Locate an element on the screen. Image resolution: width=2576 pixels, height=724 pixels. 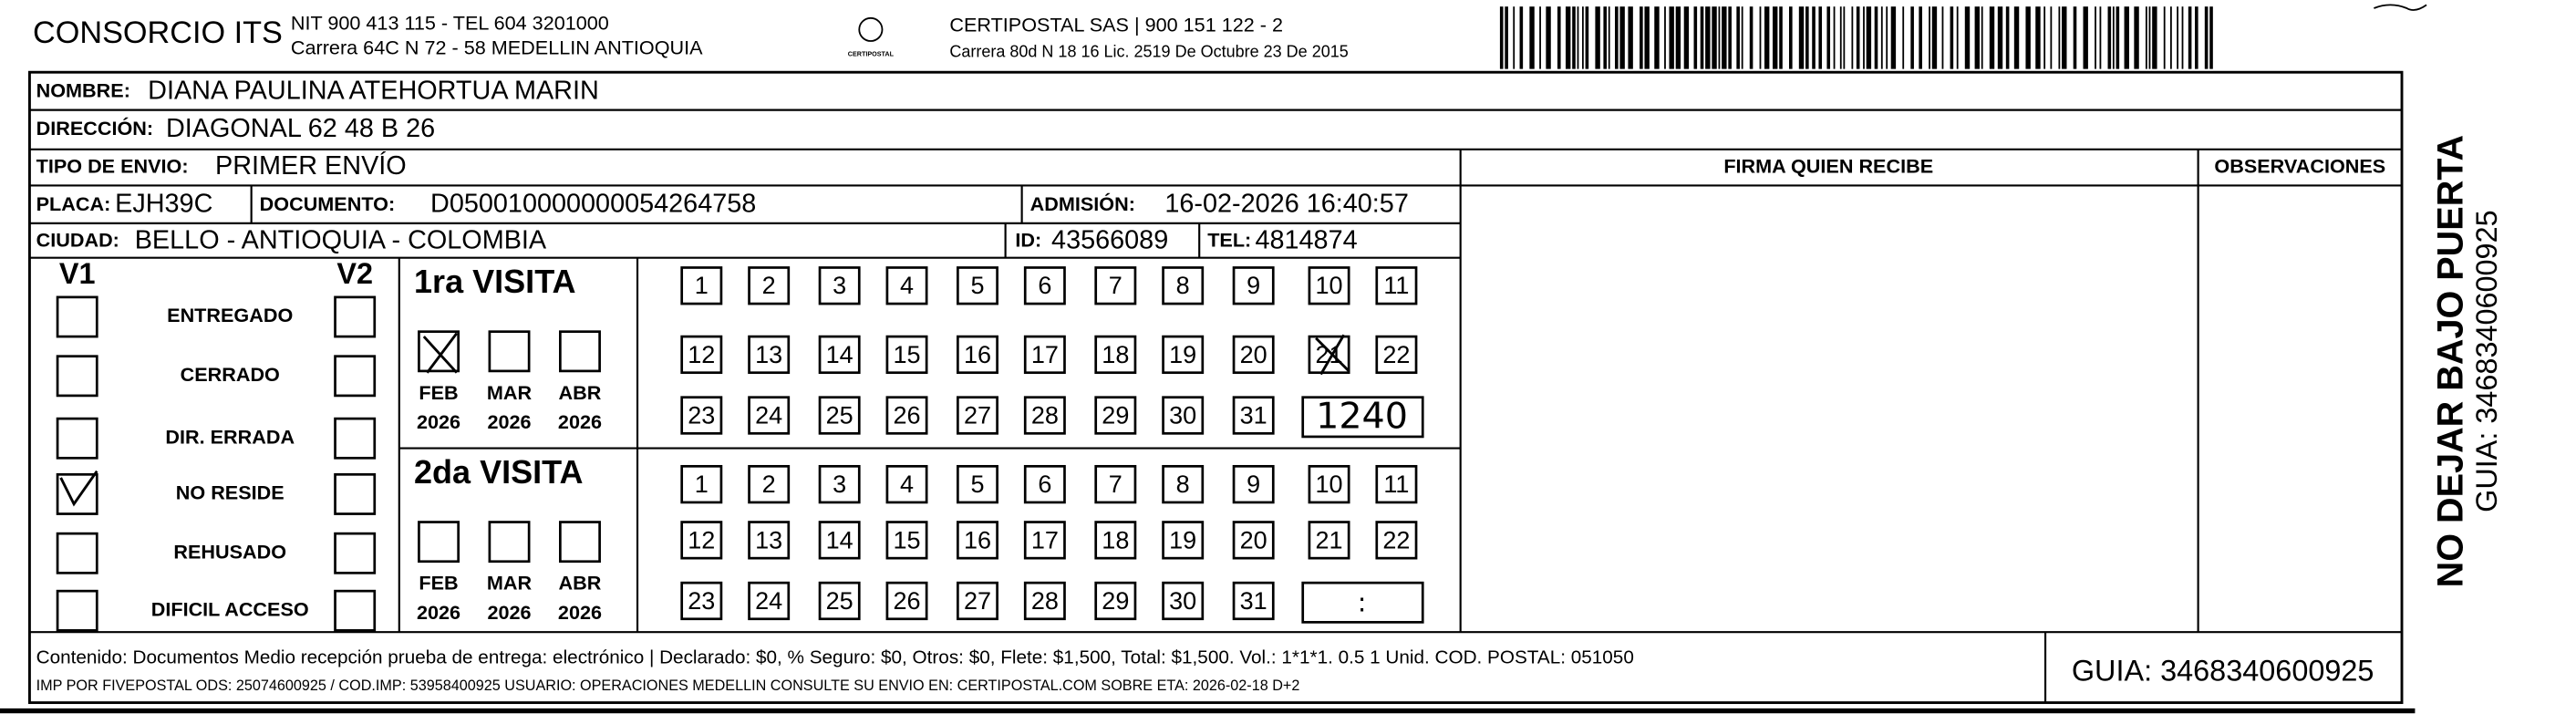
day: 28 is located at coordinates (1045, 601).